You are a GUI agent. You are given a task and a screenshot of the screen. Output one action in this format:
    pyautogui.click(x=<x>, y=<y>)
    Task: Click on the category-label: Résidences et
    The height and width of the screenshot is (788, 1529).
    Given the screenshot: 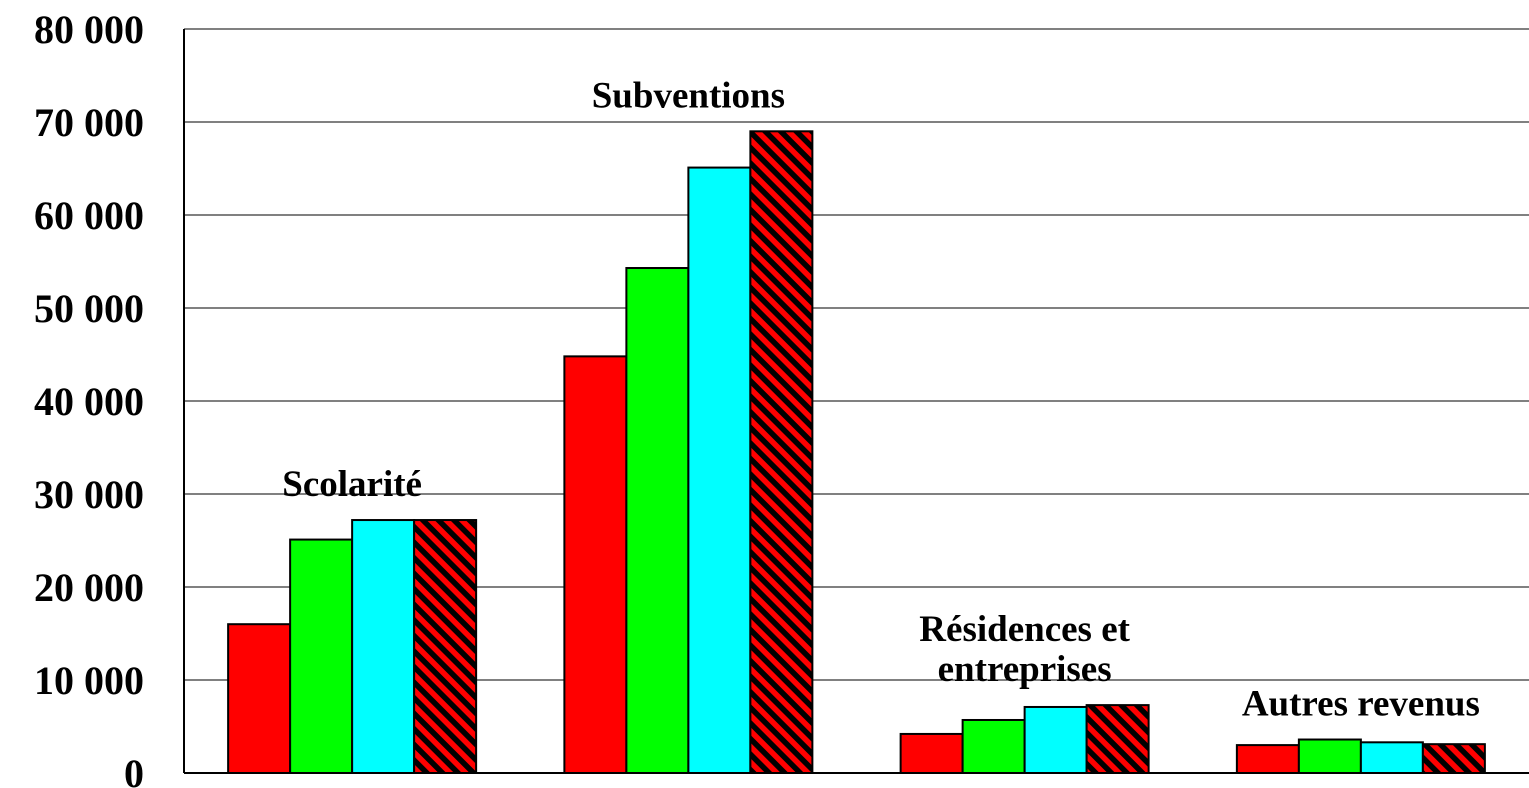 What is the action you would take?
    pyautogui.click(x=1024, y=629)
    